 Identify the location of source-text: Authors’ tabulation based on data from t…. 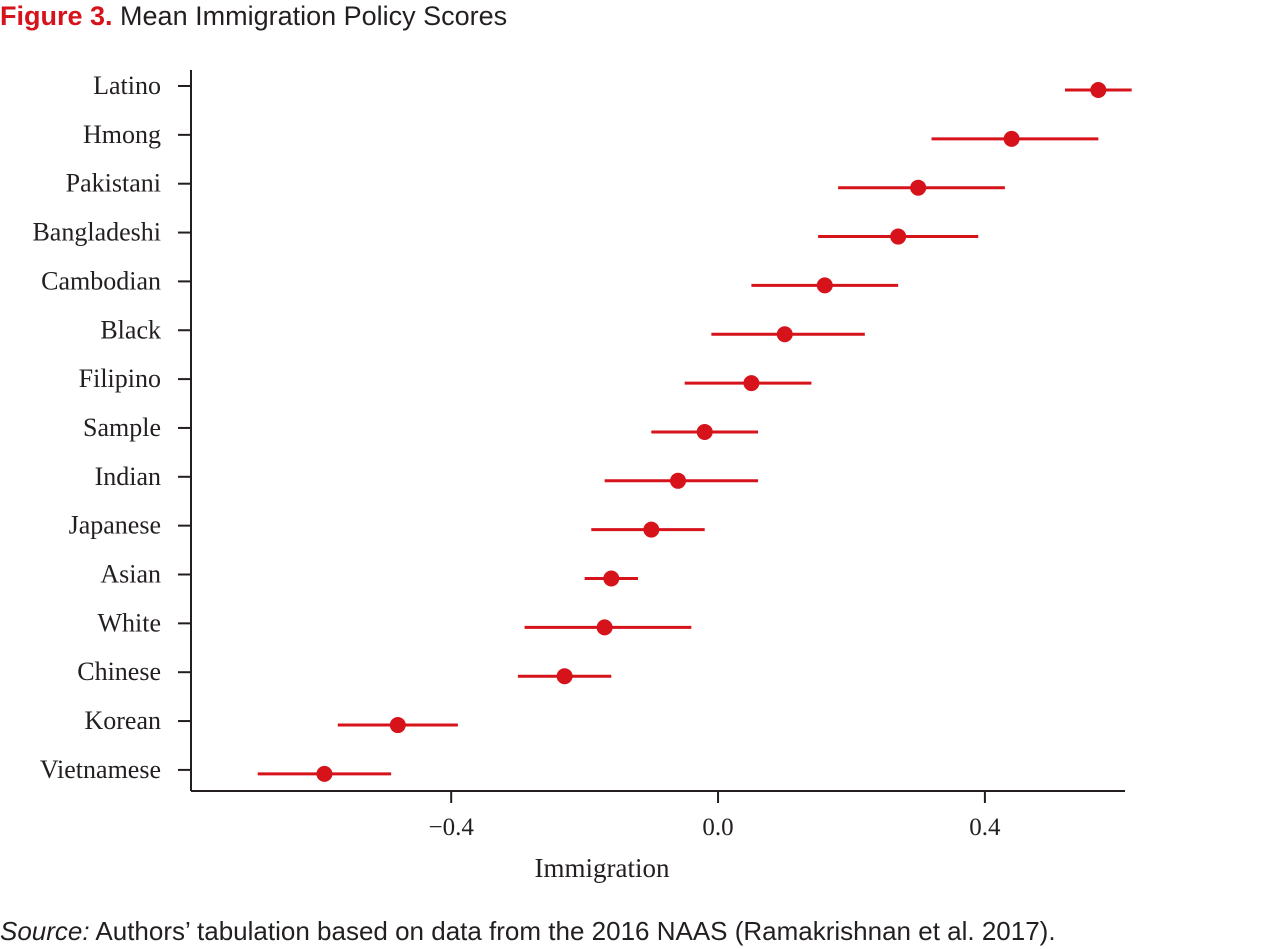
(572, 931).